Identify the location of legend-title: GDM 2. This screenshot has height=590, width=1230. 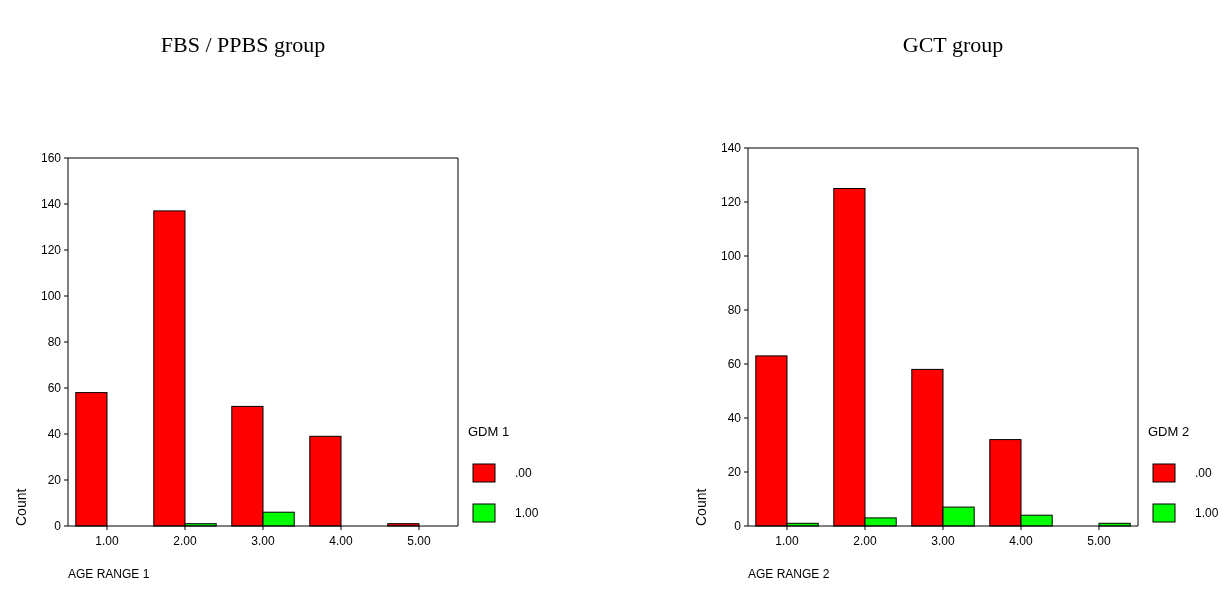
(1169, 431).